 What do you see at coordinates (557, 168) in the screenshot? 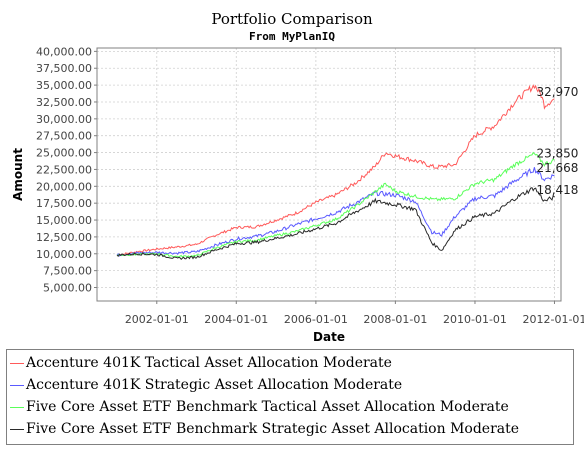
I see `series-end-label: 21,668` at bounding box center [557, 168].